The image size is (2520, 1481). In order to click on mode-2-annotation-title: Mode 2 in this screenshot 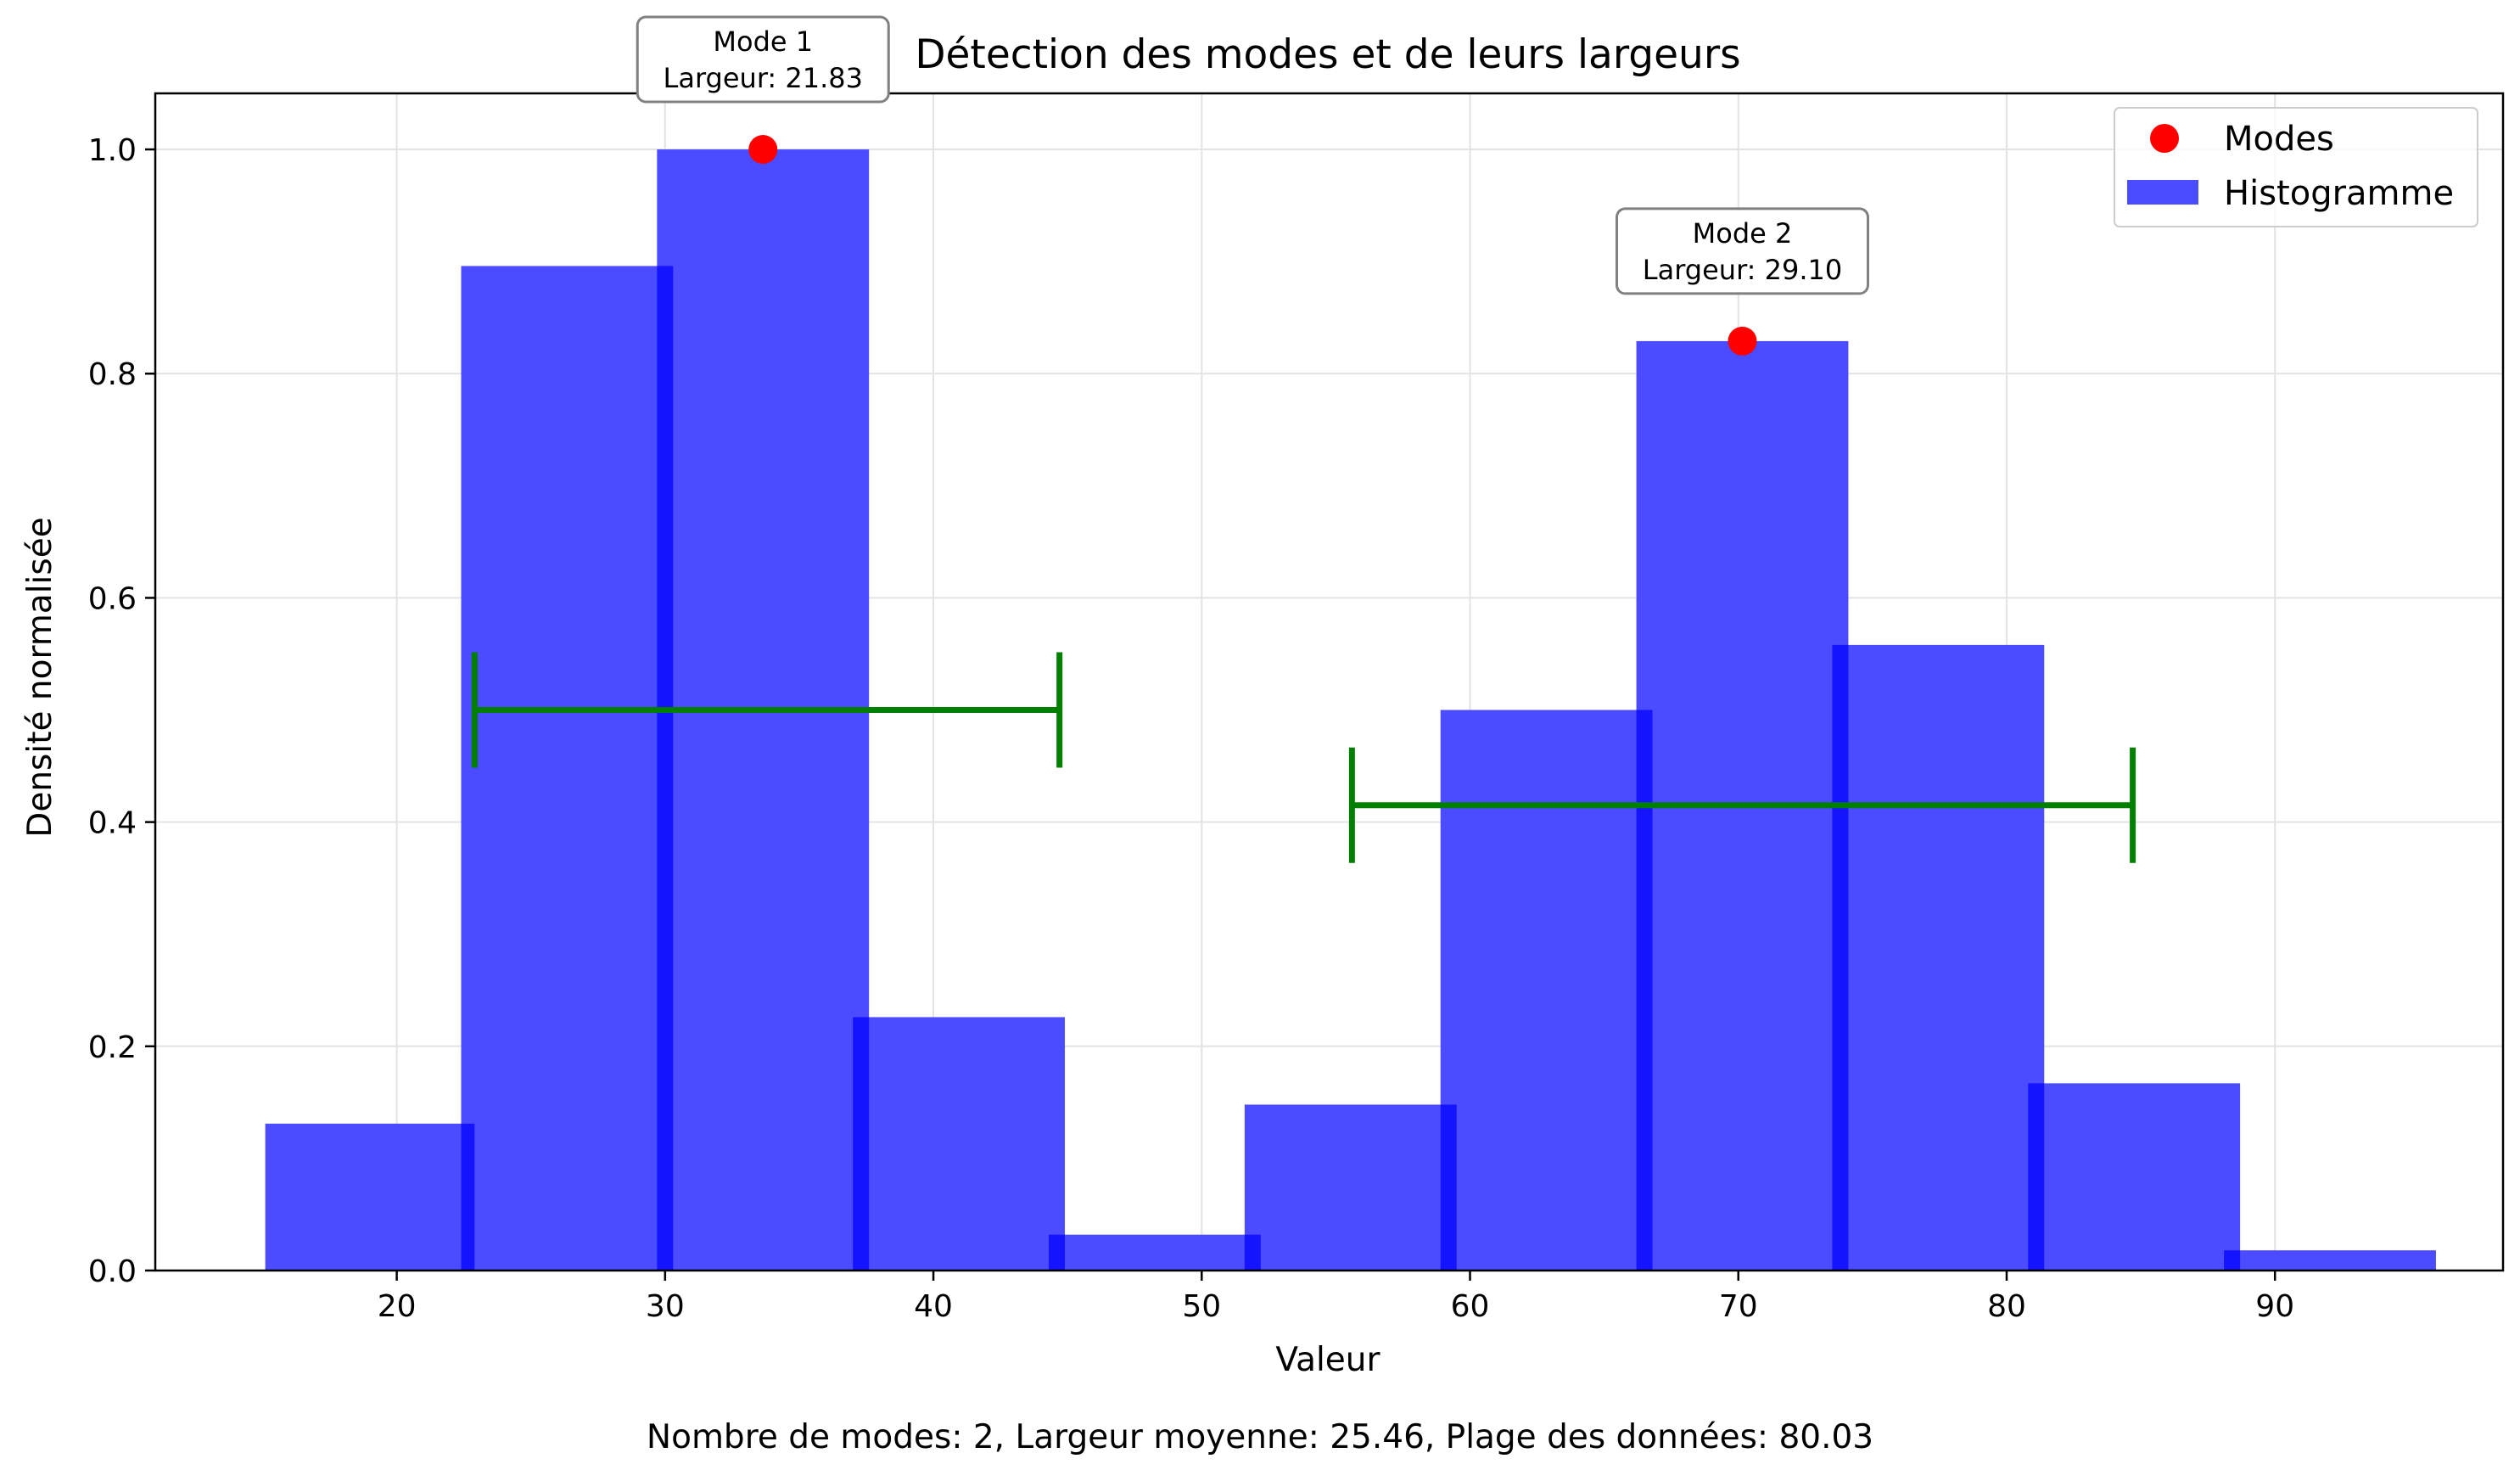, I will do `click(1743, 233)`.